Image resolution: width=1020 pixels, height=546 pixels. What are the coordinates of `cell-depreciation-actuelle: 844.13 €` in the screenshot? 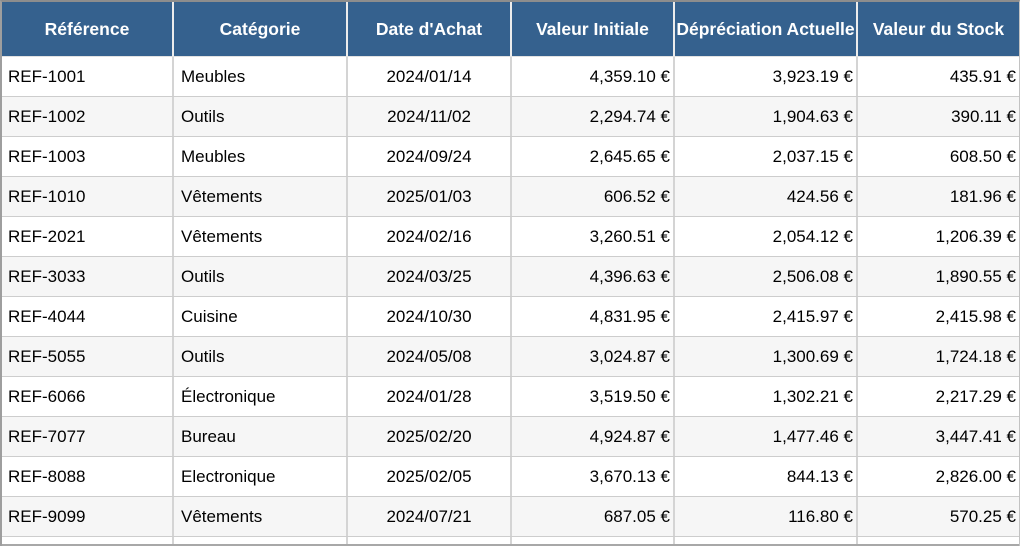 It's located at (766, 476).